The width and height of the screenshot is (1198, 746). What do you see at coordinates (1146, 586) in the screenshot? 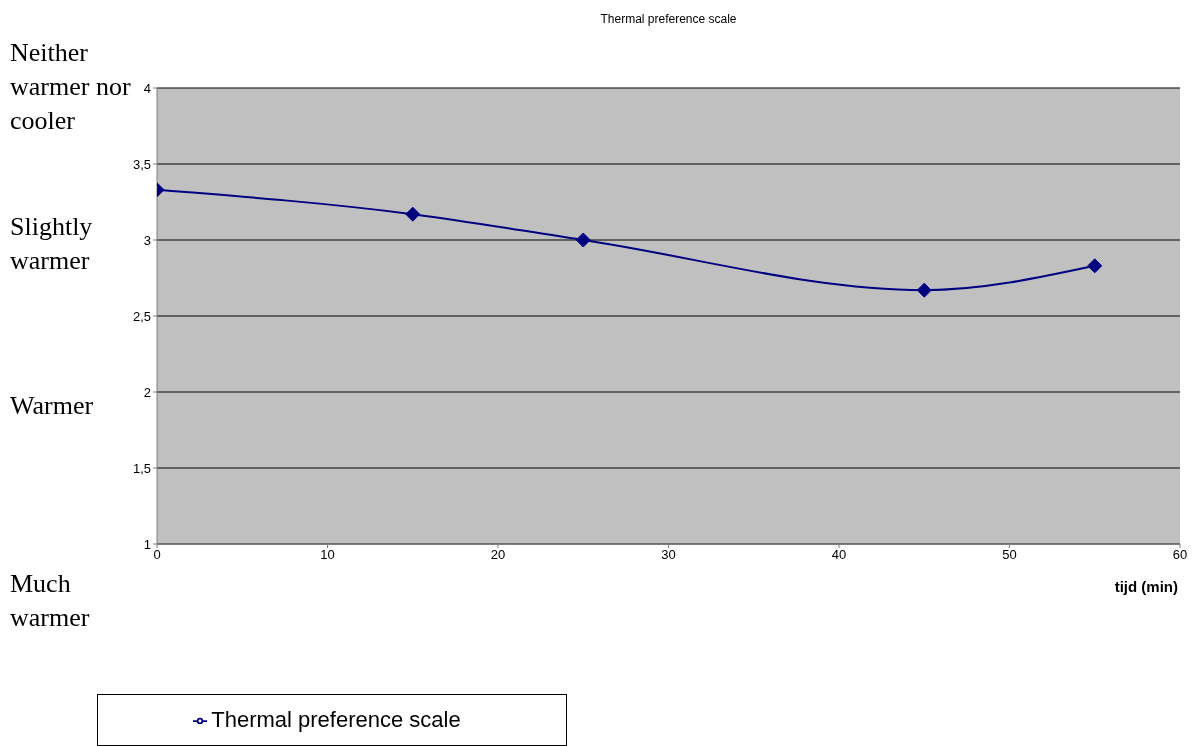
I see `x-axis-title: tijd (min)` at bounding box center [1146, 586].